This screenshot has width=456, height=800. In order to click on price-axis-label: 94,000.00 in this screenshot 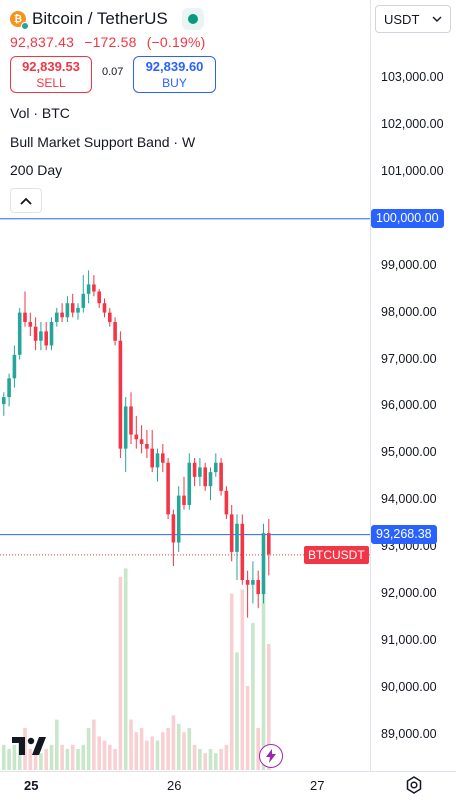, I will do `click(409, 499)`.